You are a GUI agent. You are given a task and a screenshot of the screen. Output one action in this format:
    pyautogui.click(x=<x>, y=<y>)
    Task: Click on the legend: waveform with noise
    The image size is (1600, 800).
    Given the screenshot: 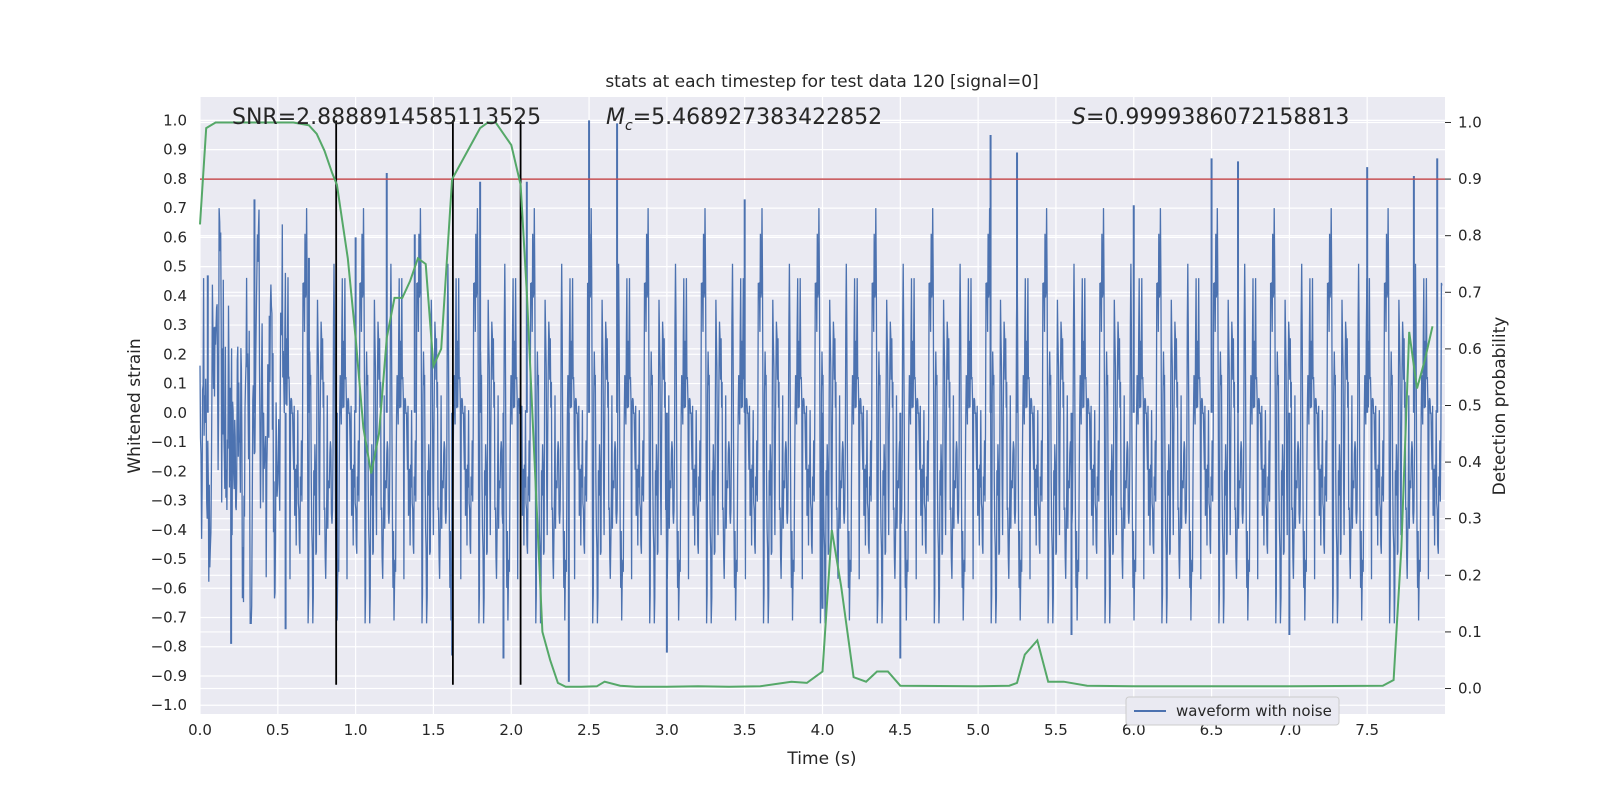 What is the action you would take?
    pyautogui.click(x=1232, y=711)
    